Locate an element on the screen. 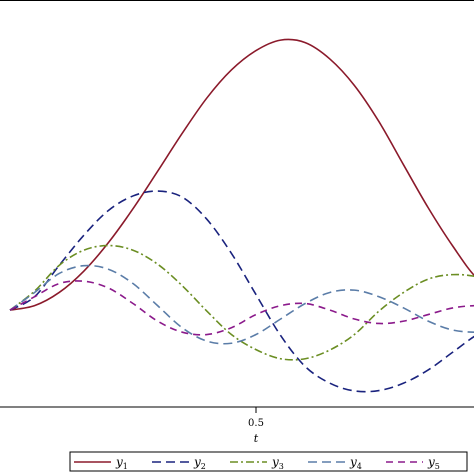  legend: y1 y2 y3 y4 y5 is located at coordinates (268, 461).